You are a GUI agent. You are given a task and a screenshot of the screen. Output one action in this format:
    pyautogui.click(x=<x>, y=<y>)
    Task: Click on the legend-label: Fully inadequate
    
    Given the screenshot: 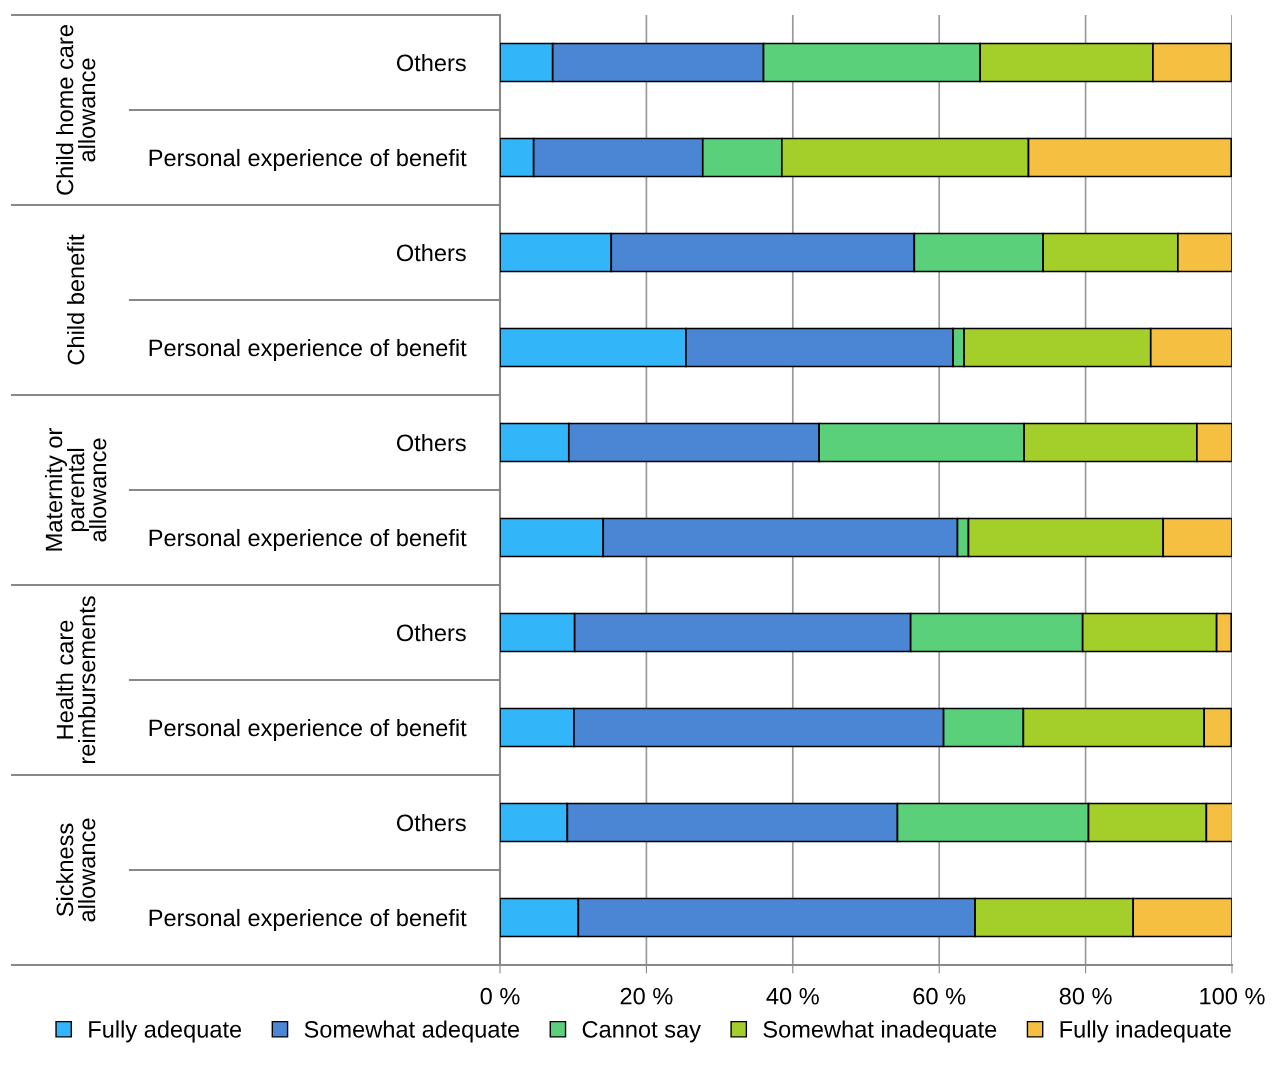 What is the action you would take?
    pyautogui.click(x=1145, y=1031)
    